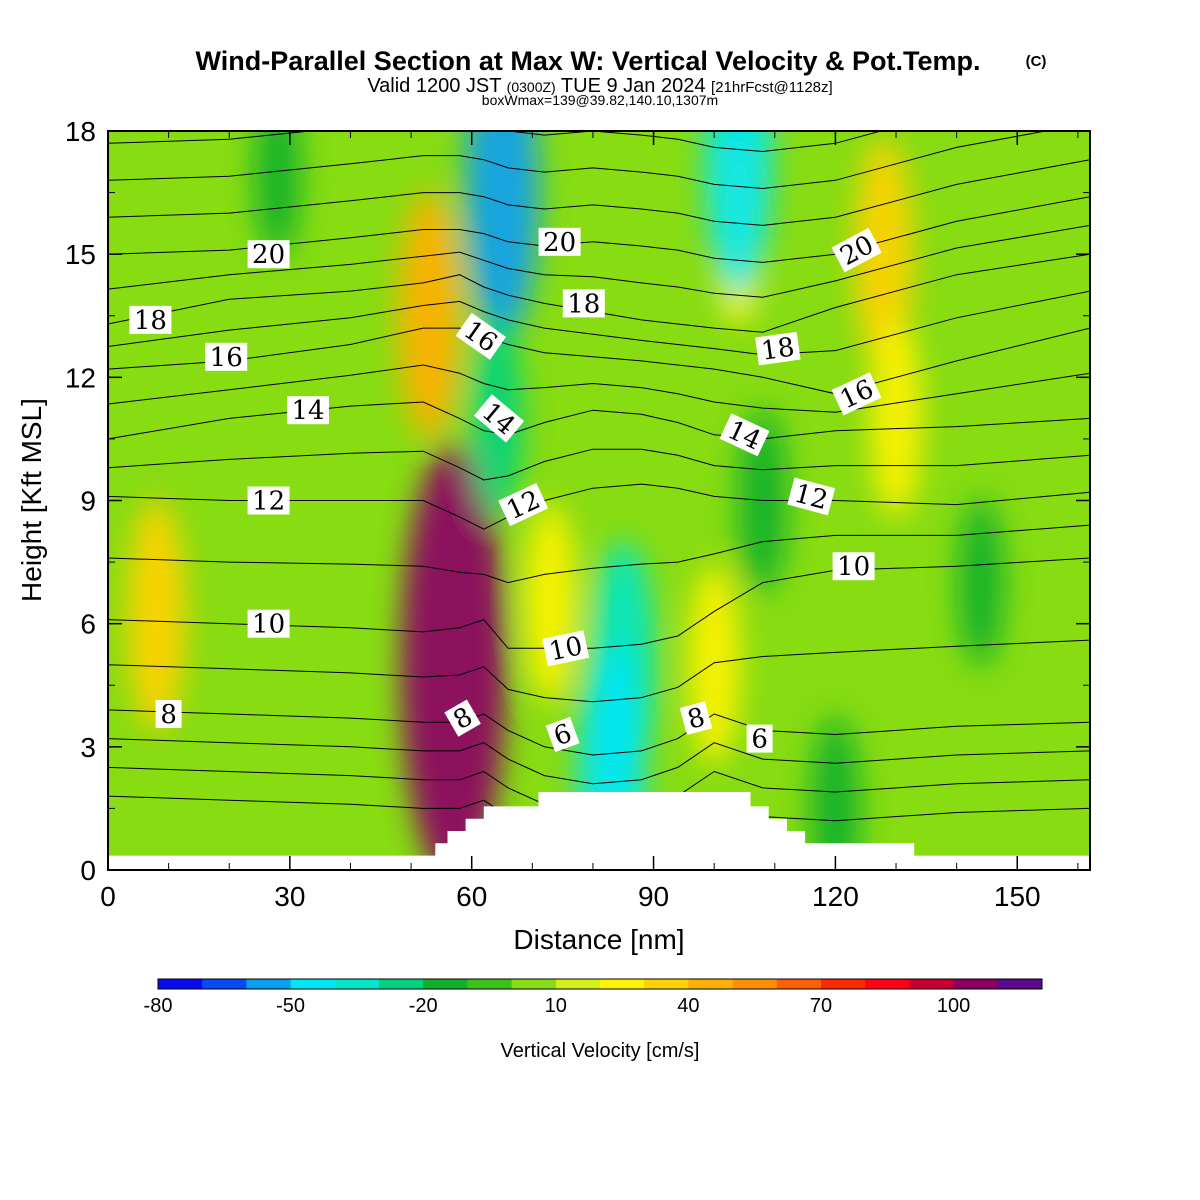 The image size is (1200, 1200). I want to click on theta-label-text: 16, so click(226, 358).